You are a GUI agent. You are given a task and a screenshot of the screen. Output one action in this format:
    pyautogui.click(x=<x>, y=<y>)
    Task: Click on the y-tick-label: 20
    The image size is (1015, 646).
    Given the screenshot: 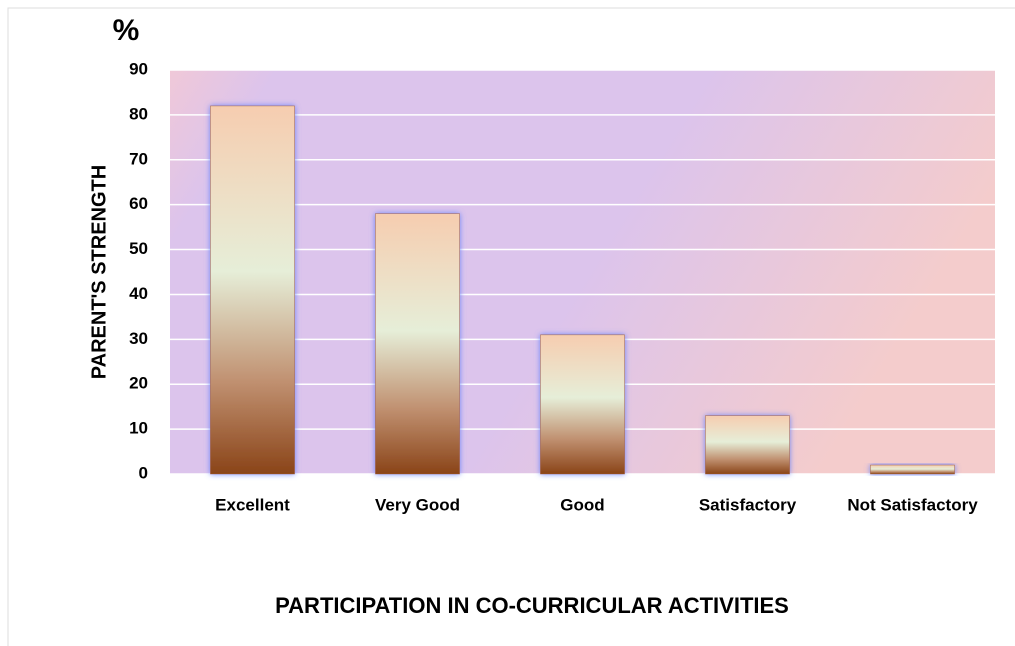 What is the action you would take?
    pyautogui.click(x=138, y=383)
    